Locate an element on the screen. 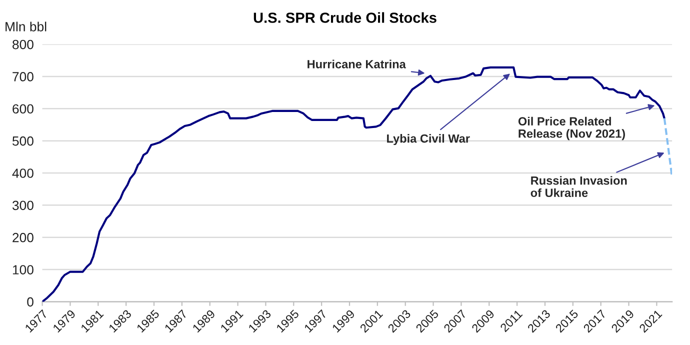 This screenshot has width=690, height=345. annotation: Lybia Civil War is located at coordinates (428, 140).